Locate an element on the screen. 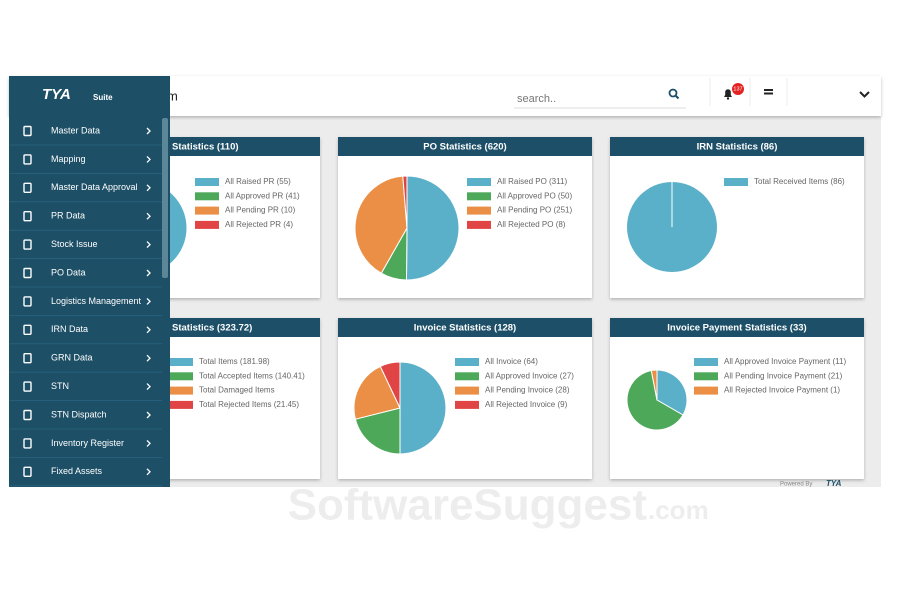  legend-item: Total Items (181.98) is located at coordinates (219, 361).